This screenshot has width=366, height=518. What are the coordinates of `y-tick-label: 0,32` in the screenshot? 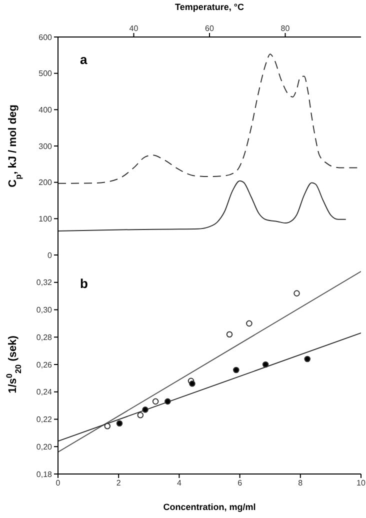 It's located at (44, 283).